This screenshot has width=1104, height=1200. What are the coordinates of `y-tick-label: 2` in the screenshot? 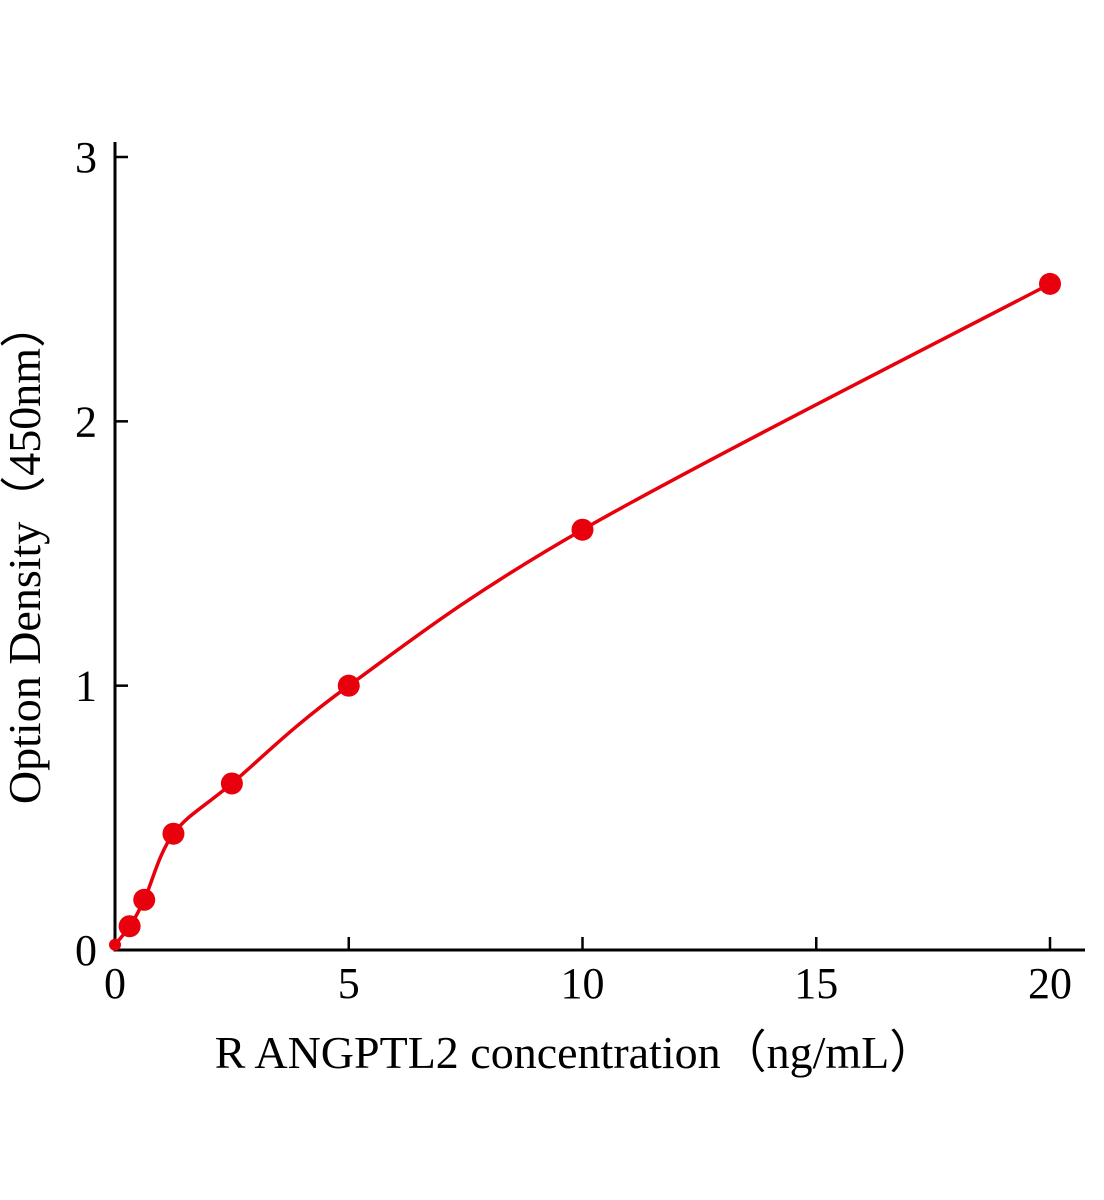 It's located at (86, 421).